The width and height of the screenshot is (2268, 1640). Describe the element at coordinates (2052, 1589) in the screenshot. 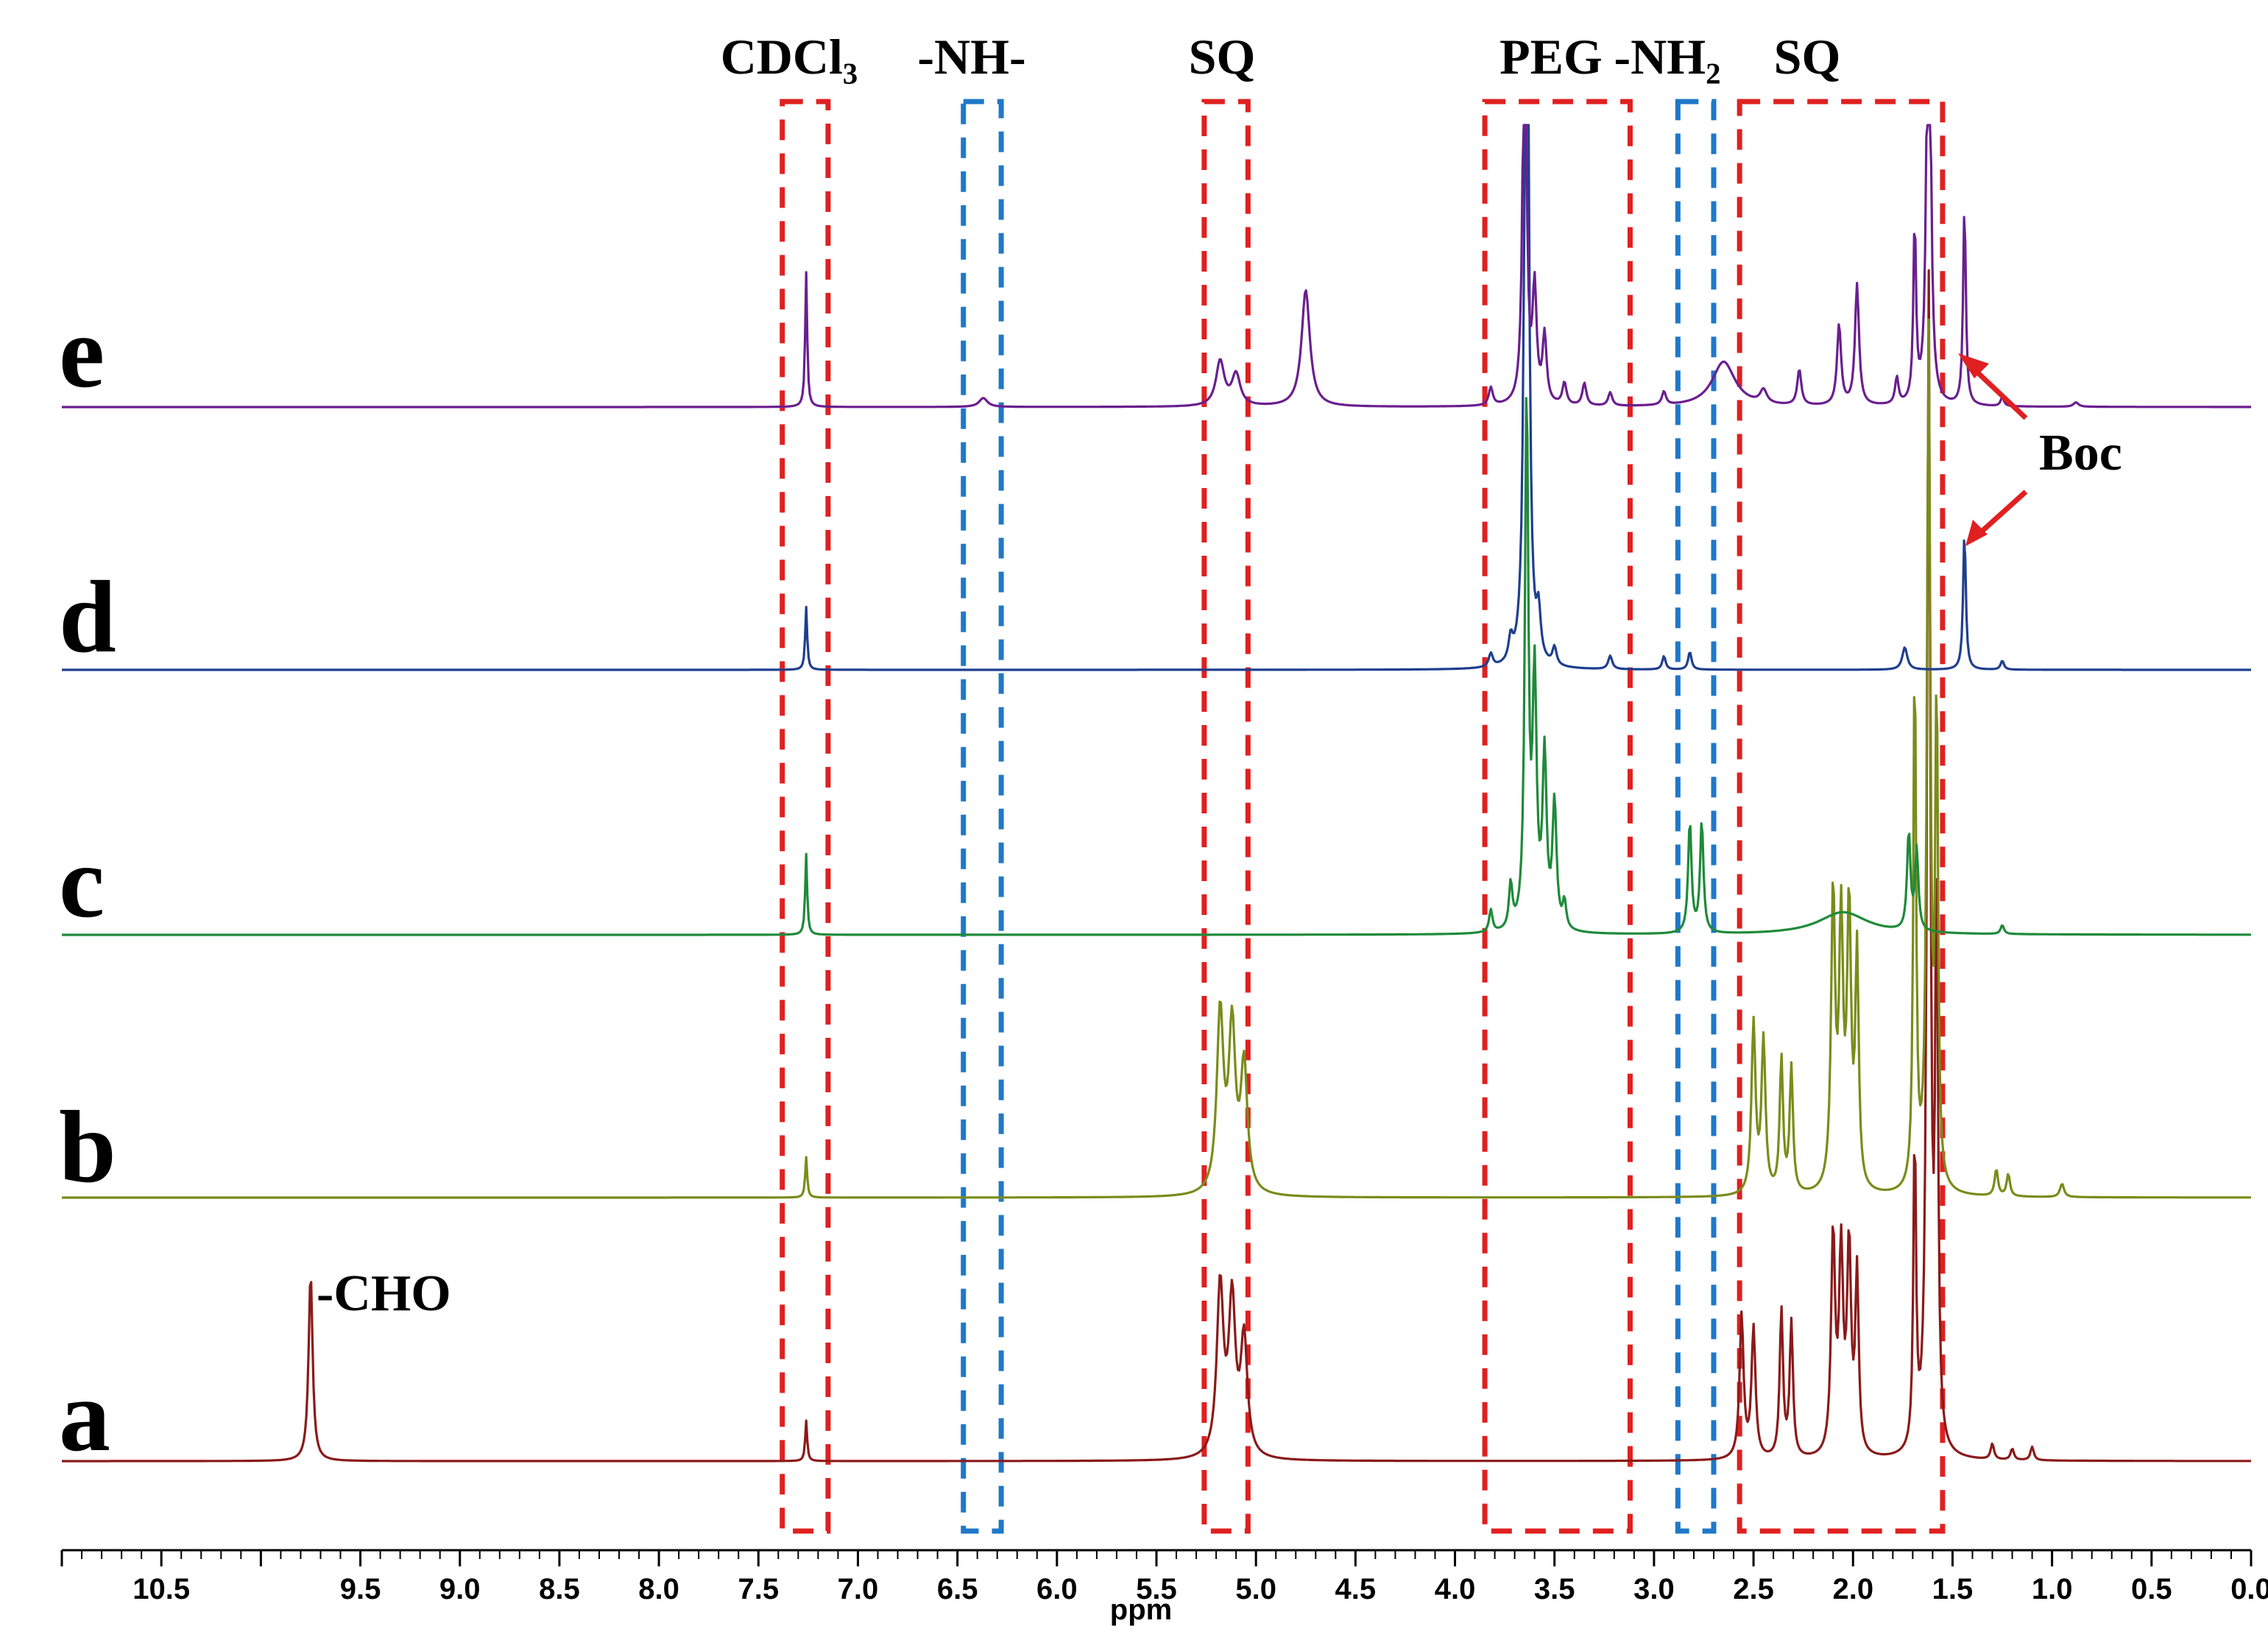

I see `x-tick-label: 1.0` at that location.